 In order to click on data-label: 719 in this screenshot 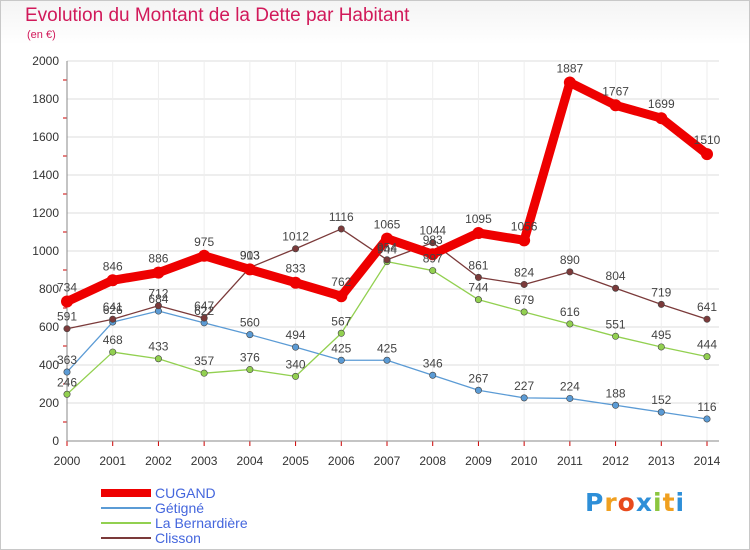, I will do `click(661, 292)`.